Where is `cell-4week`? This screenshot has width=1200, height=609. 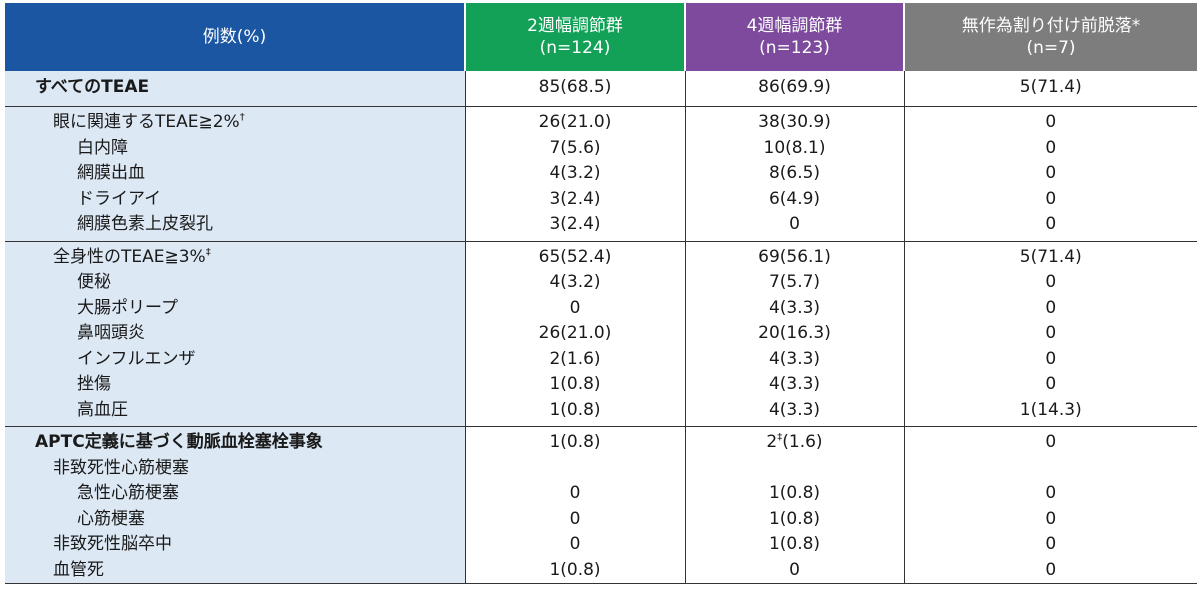
cell-4week is located at coordinates (794, 468).